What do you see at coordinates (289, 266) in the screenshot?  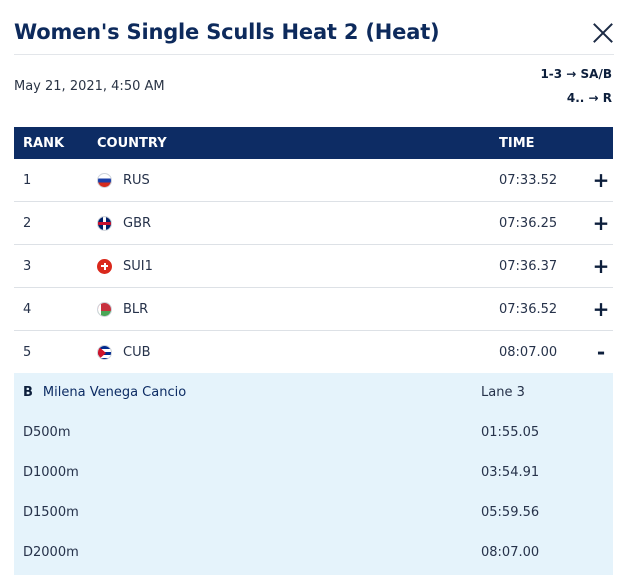 I see `country-cell: SUI1` at bounding box center [289, 266].